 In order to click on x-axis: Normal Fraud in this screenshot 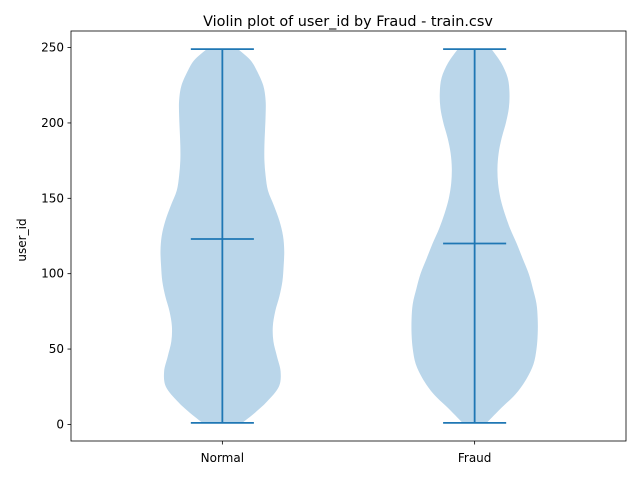, I will do `click(346, 453)`.